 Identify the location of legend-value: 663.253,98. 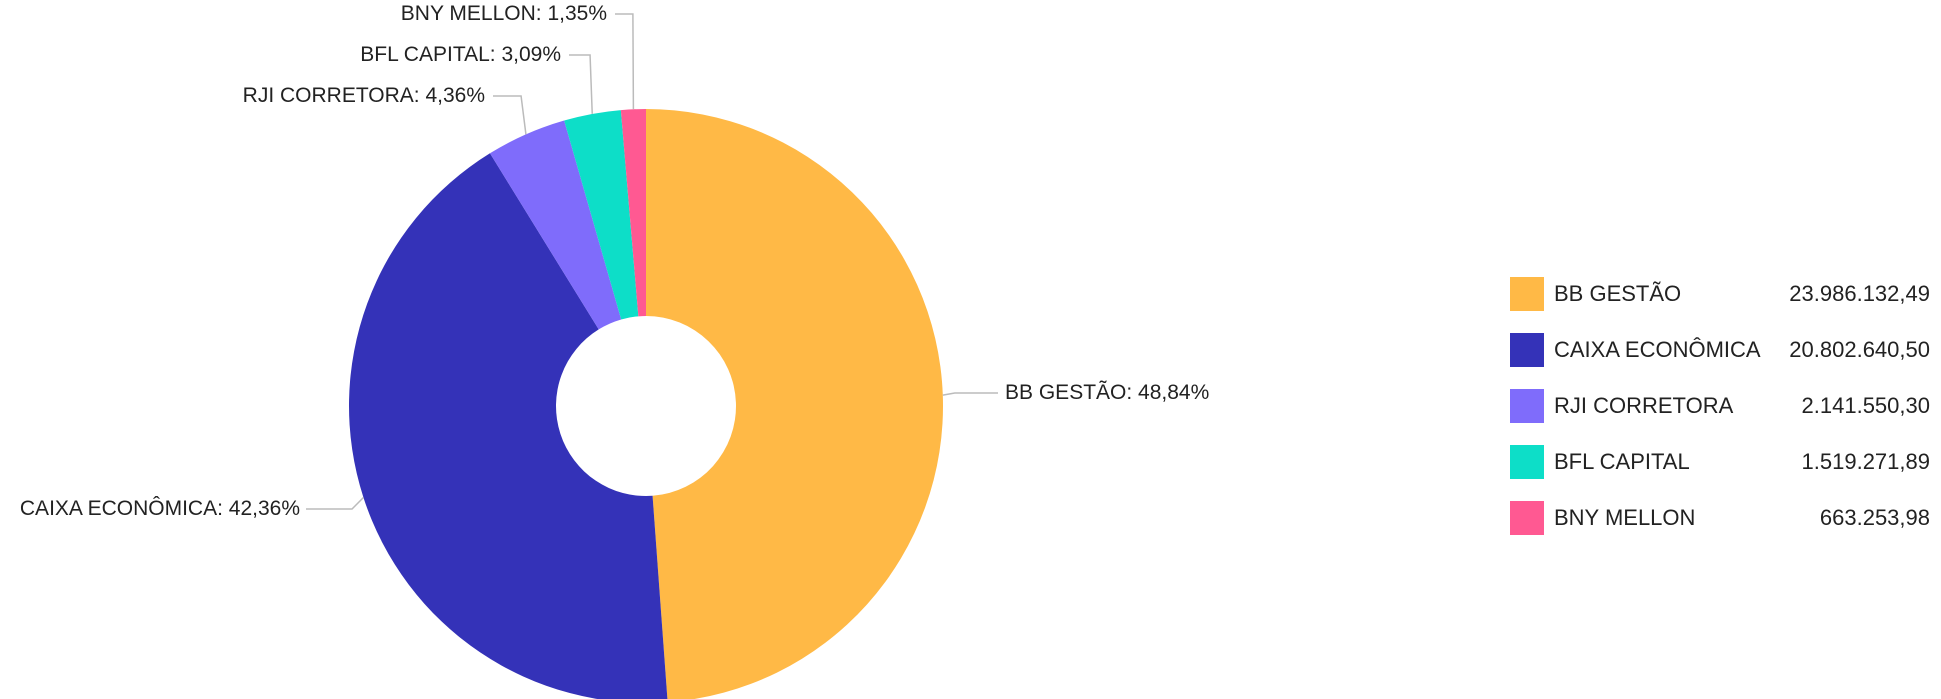
(1874, 517).